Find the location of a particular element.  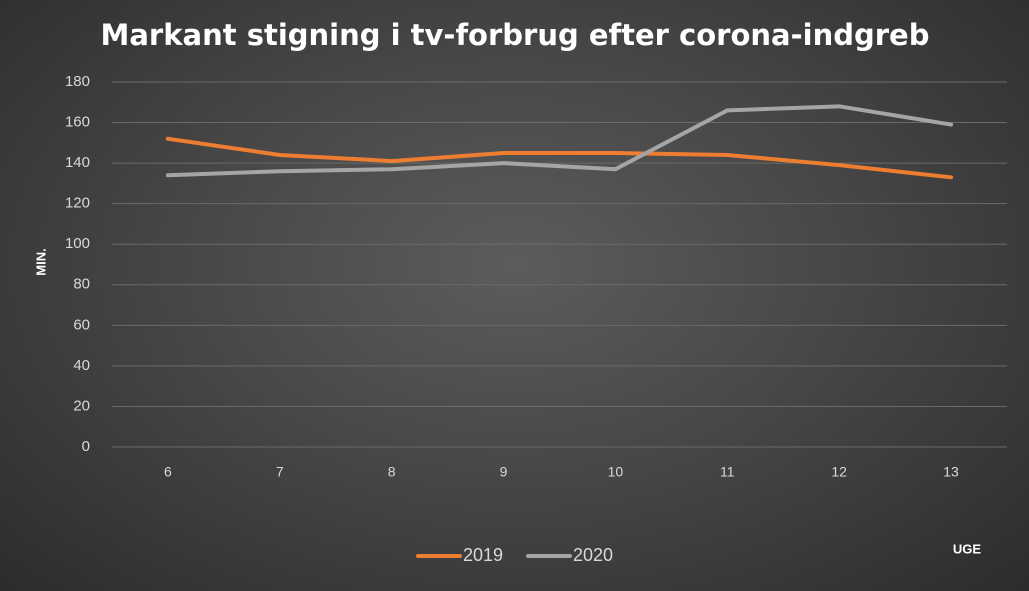

x-tick-label: 9 is located at coordinates (504, 472).